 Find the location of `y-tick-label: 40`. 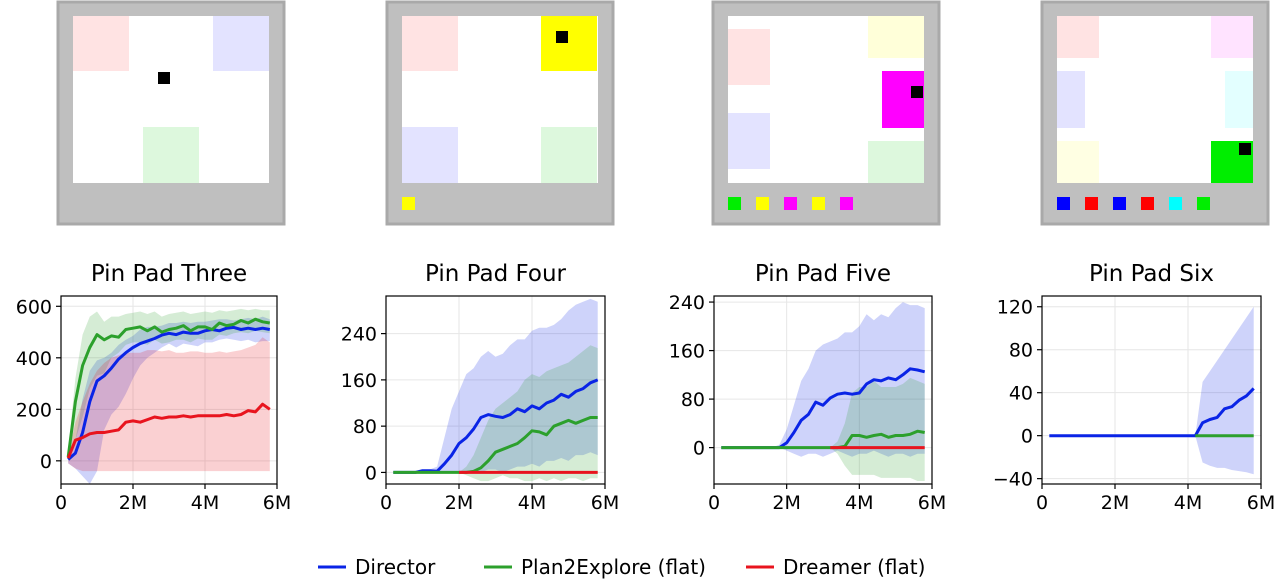

y-tick-label: 40 is located at coordinates (1021, 394).